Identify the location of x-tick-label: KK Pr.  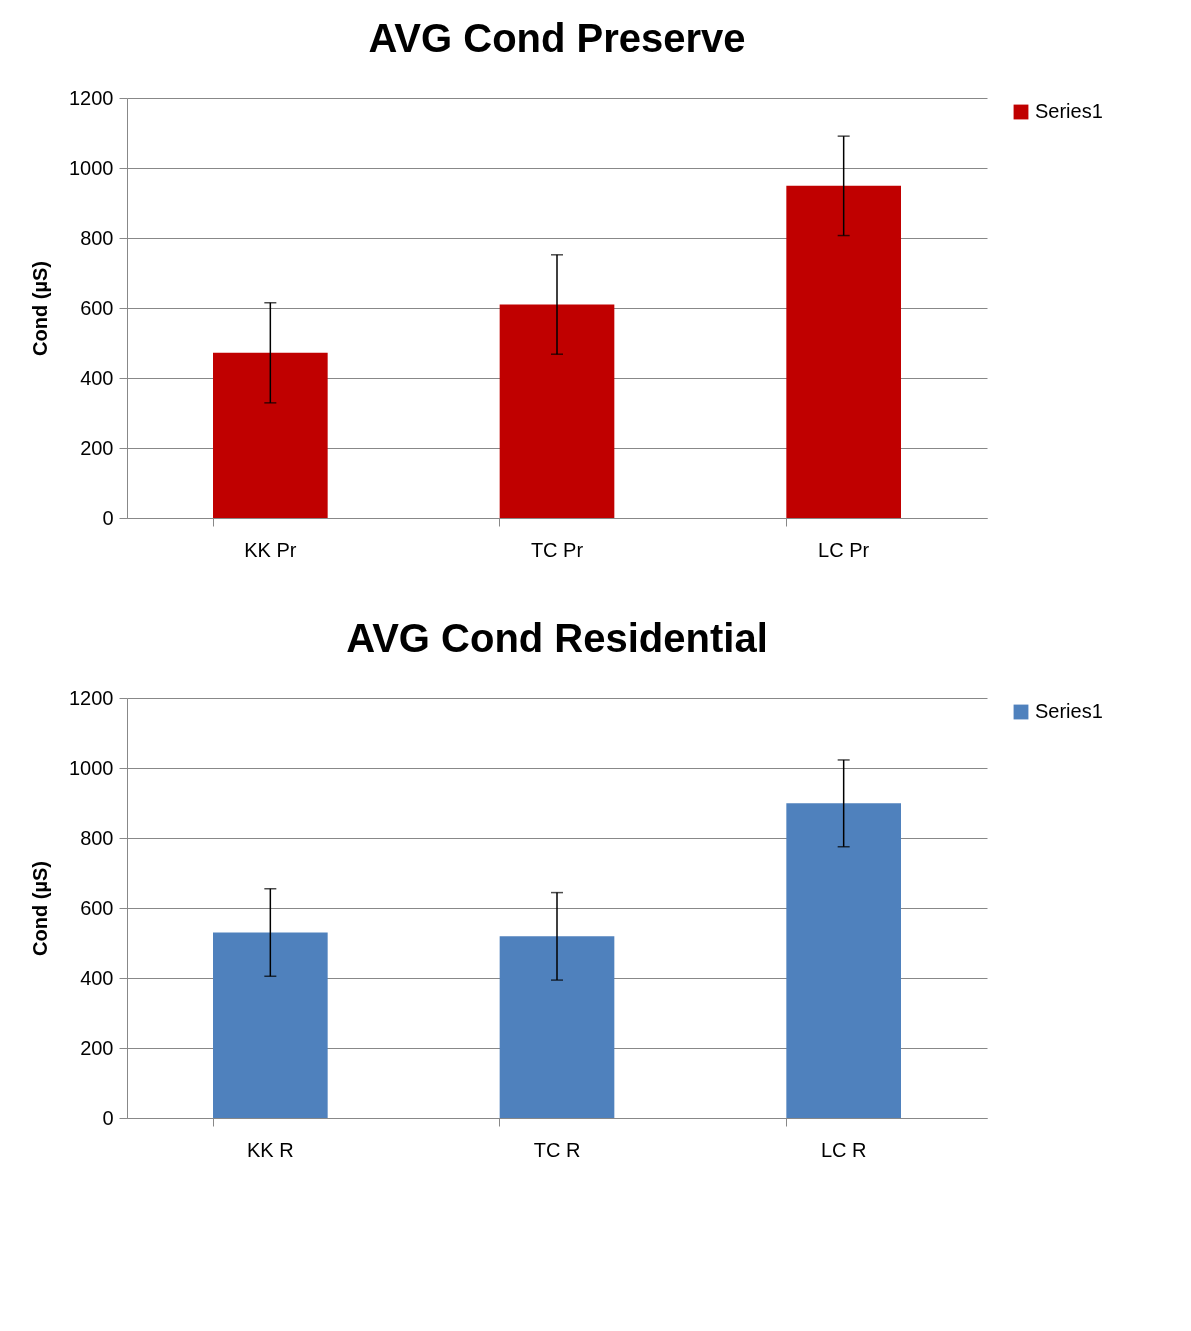
(270, 549).